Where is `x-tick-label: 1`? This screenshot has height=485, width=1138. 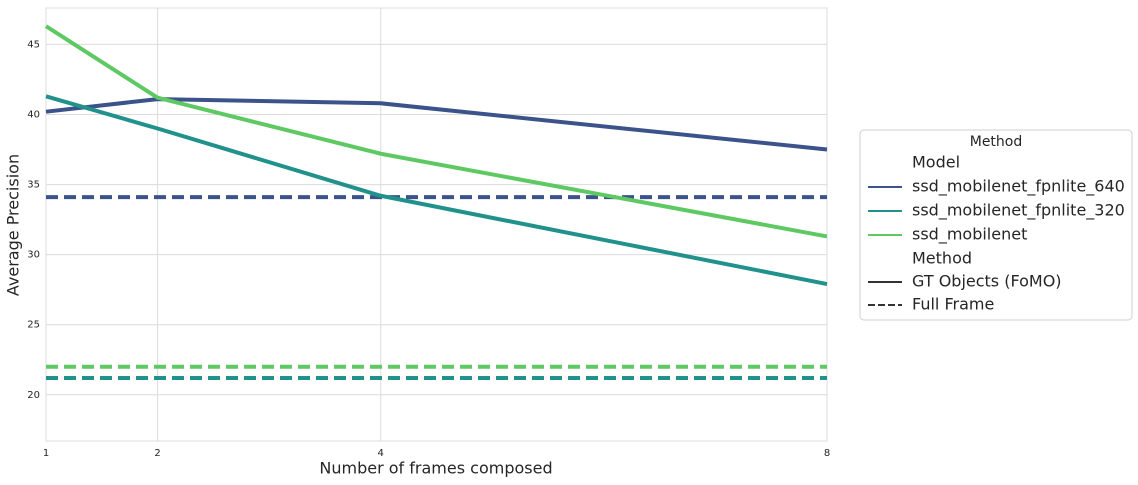 x-tick-label: 1 is located at coordinates (46, 453).